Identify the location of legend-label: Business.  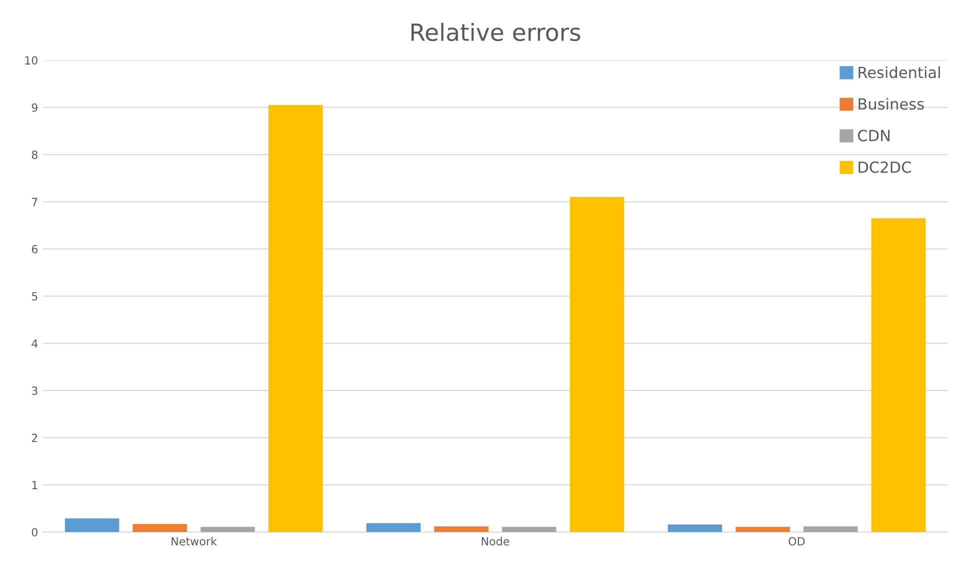
(891, 104).